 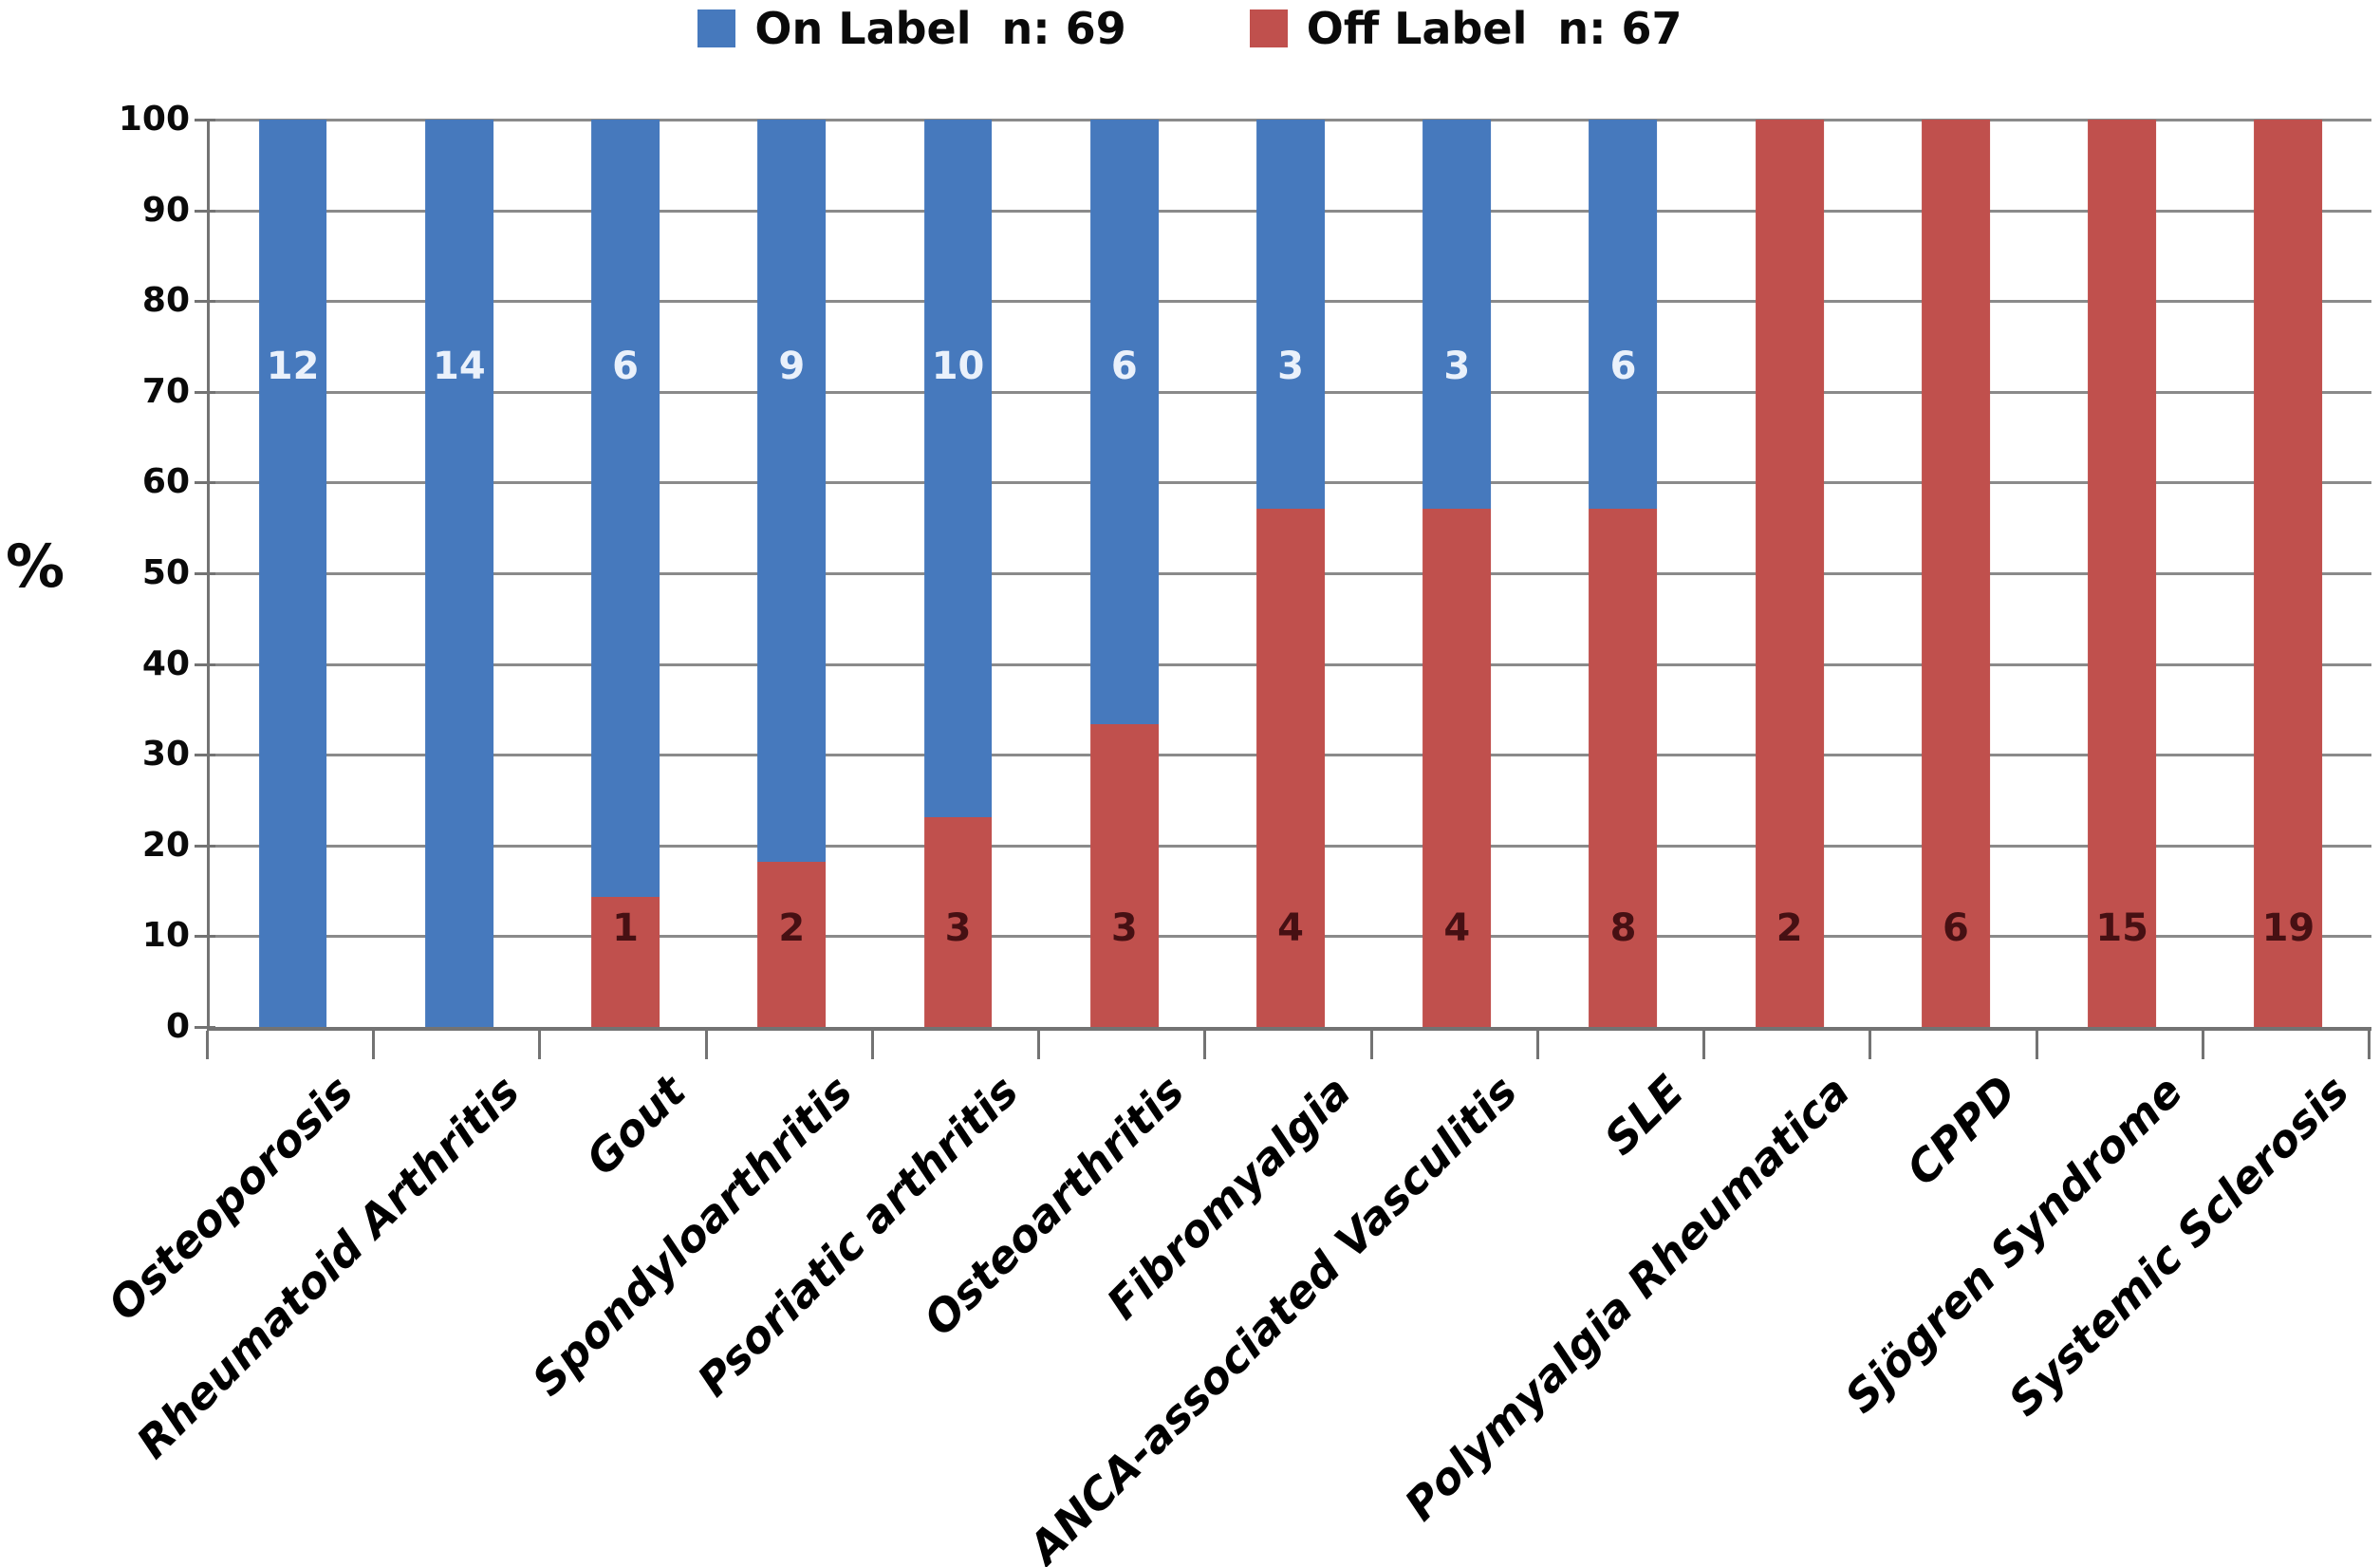 What do you see at coordinates (154, 120) in the screenshot?
I see `y-tick-label-100: 100` at bounding box center [154, 120].